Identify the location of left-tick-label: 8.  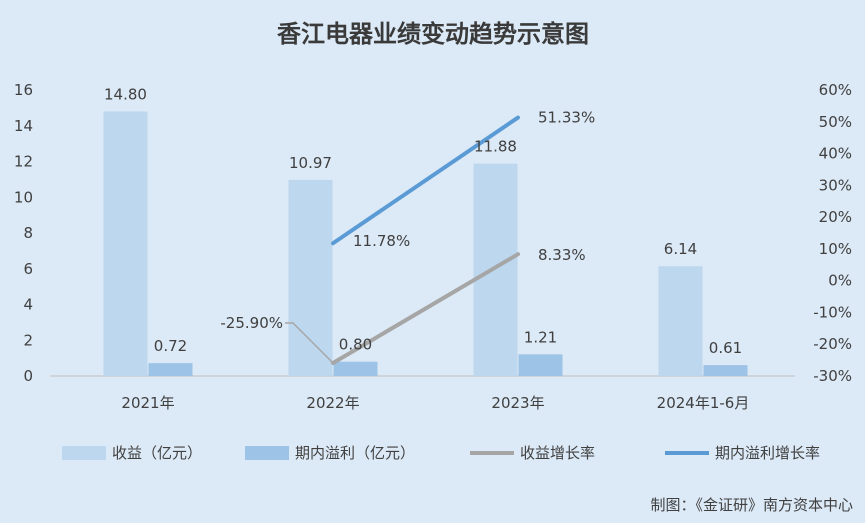
(28, 233).